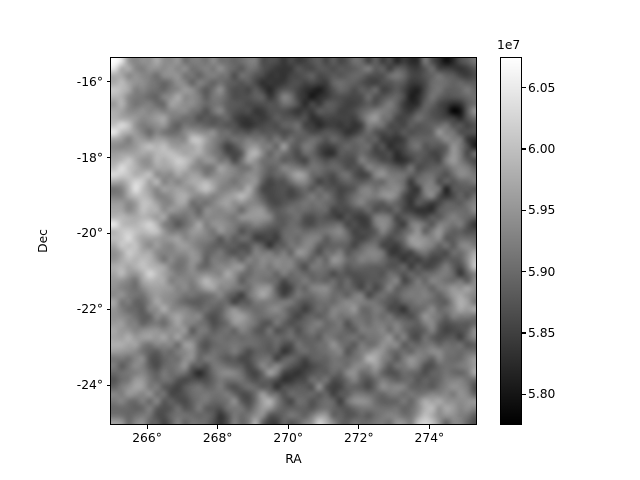 The height and width of the screenshot is (480, 640). I want to click on x-tick-label: 270°, so click(288, 438).